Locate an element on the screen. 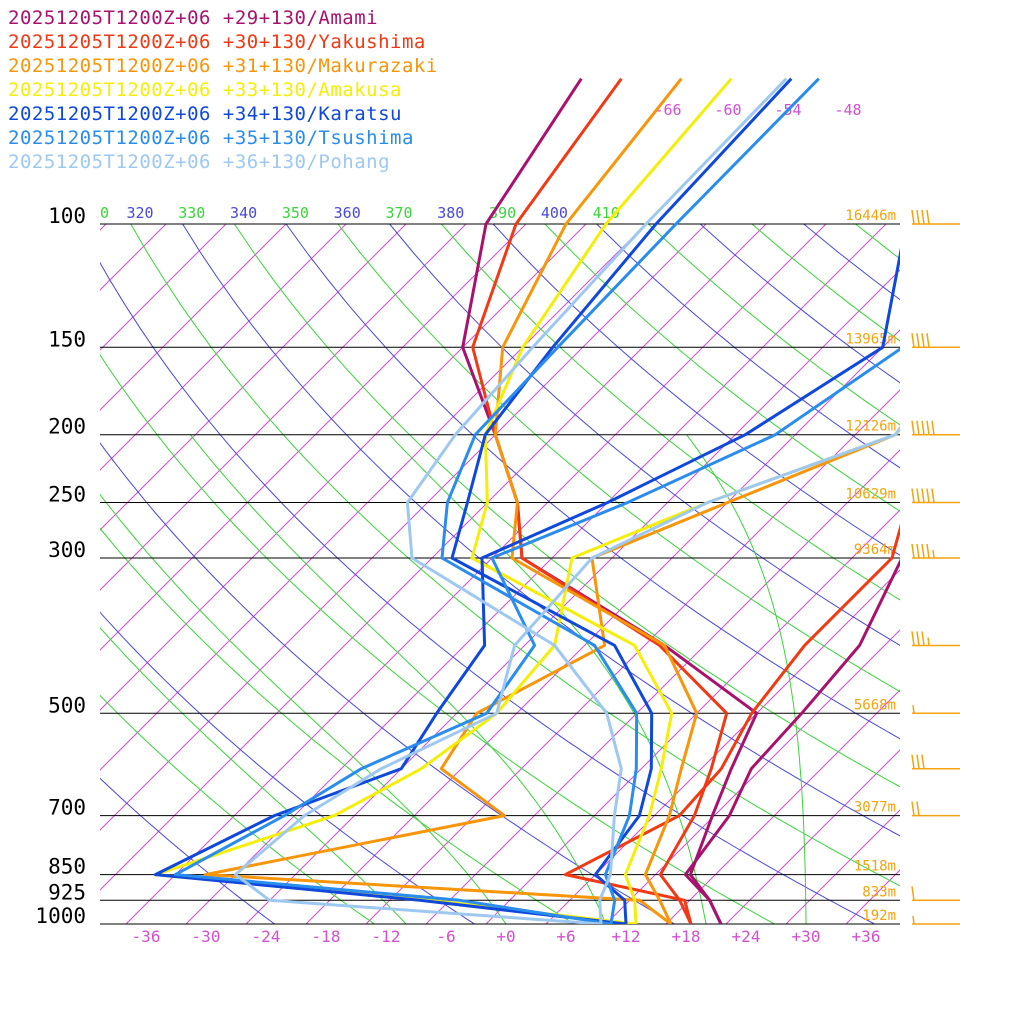 The height and width of the screenshot is (1024, 1024). adiabat-label: 350 is located at coordinates (295, 213).